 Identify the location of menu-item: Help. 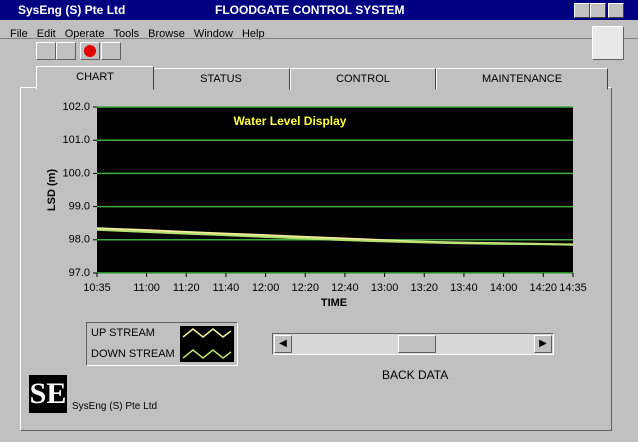
(253, 34).